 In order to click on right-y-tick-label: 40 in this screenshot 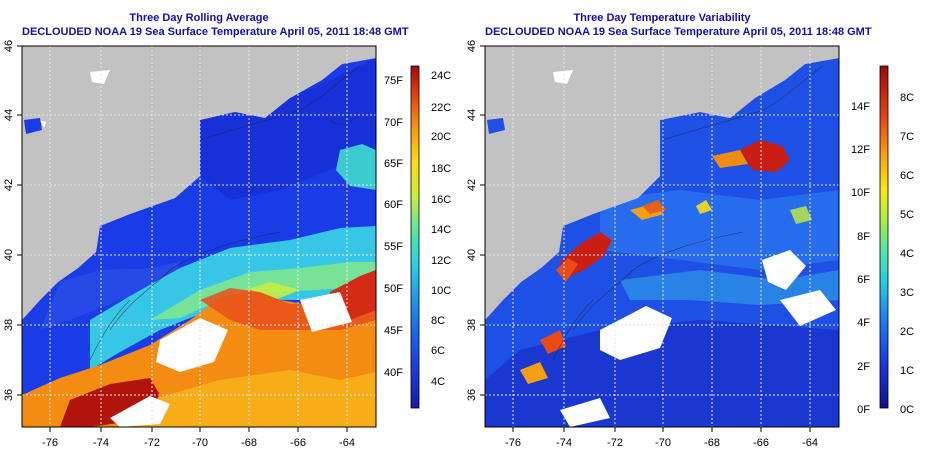, I will do `click(472, 255)`.